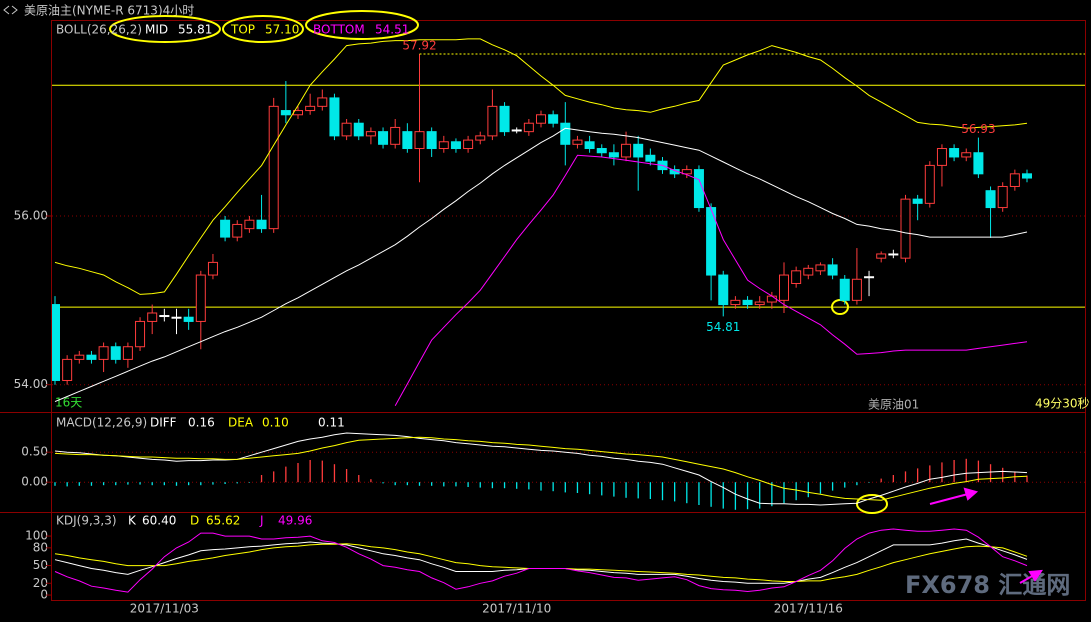 The image size is (1091, 622). Describe the element at coordinates (275, 423) in the screenshot. I see `legend-value: 0.10` at that location.